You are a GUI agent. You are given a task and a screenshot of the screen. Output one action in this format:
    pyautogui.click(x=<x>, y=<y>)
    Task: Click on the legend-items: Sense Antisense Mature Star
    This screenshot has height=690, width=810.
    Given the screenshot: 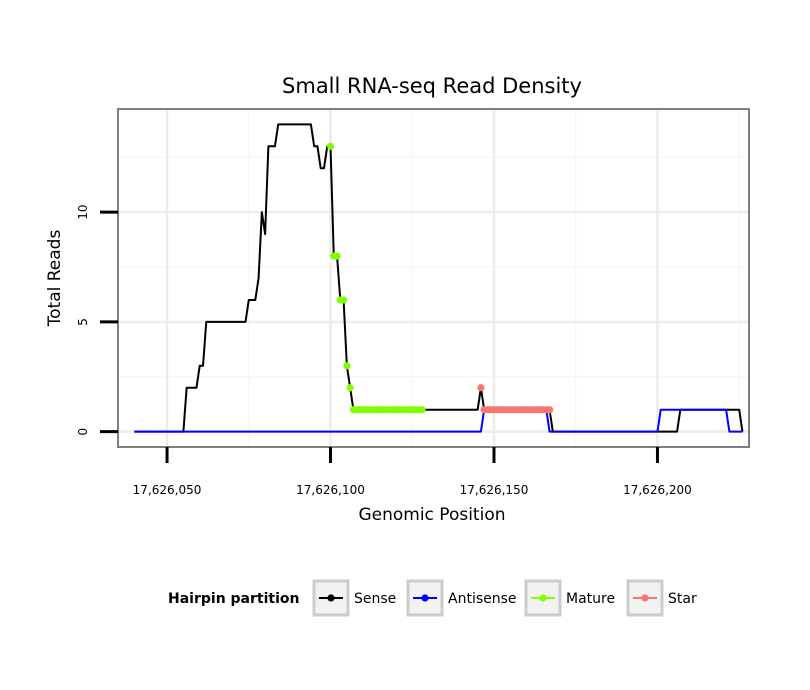 What is the action you would take?
    pyautogui.click(x=504, y=598)
    